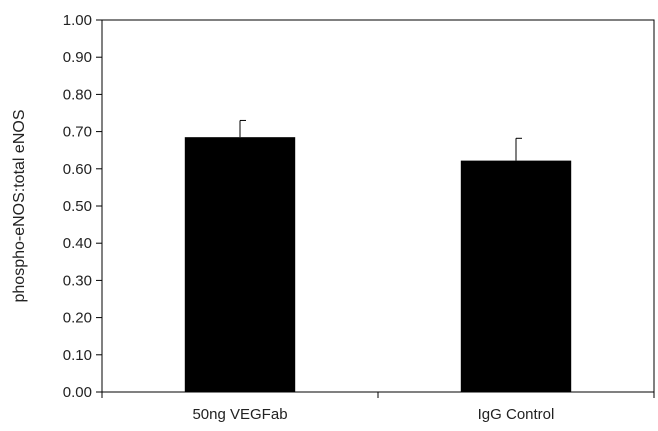 This screenshot has width=658, height=431. I want to click on y-tick-label: 0.40, so click(77, 243).